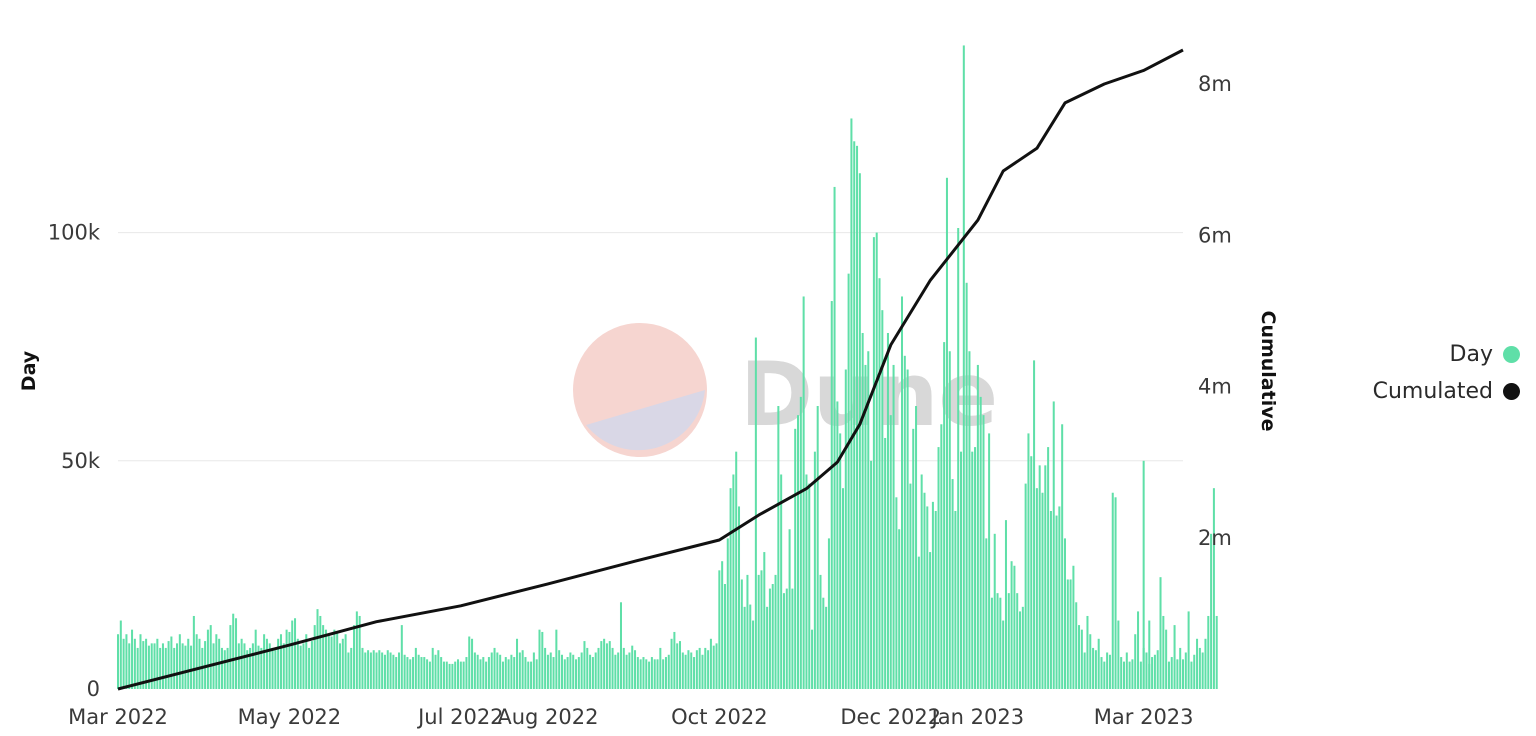 The height and width of the screenshot is (736, 1536). What do you see at coordinates (29, 370) in the screenshot?
I see `y-left-axis-title: Day` at bounding box center [29, 370].